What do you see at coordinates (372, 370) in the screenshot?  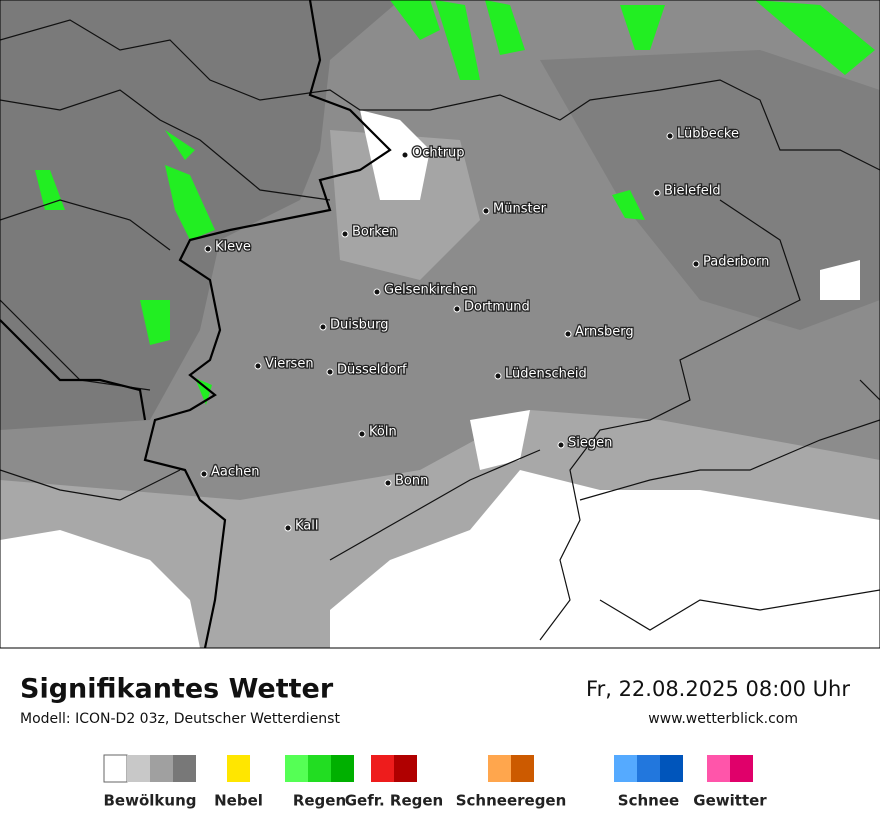 I see `city-label: Düsseldorf` at bounding box center [372, 370].